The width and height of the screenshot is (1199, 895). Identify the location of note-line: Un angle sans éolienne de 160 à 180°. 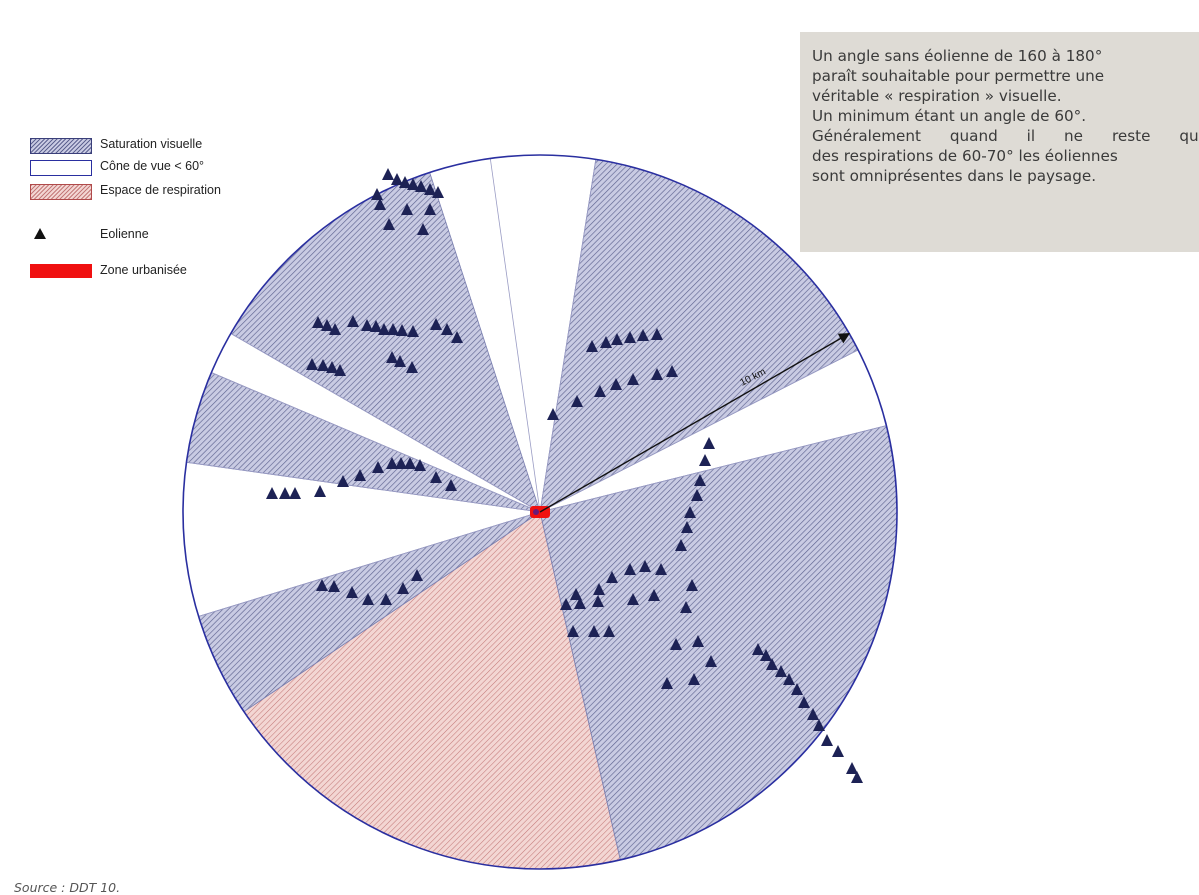
(957, 56).